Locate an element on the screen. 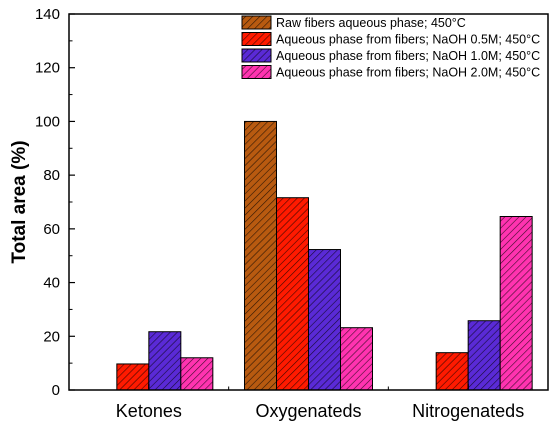 Image resolution: width=550 pixels, height=429 pixels. x-tick-label-nitrogenateds: Nitrogenateds is located at coordinates (468, 411).